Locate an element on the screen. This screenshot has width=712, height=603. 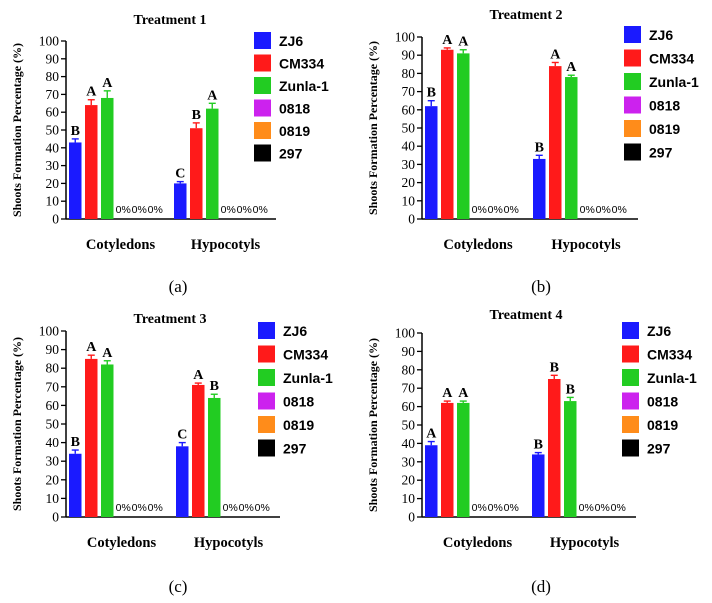
x-category-label: Cotyledons is located at coordinates (478, 245).